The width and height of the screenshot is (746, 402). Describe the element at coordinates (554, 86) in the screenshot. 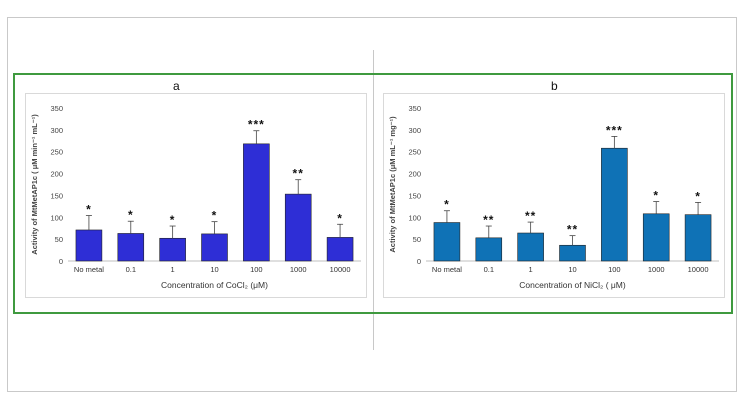

I see `panel-label-b: b` at that location.